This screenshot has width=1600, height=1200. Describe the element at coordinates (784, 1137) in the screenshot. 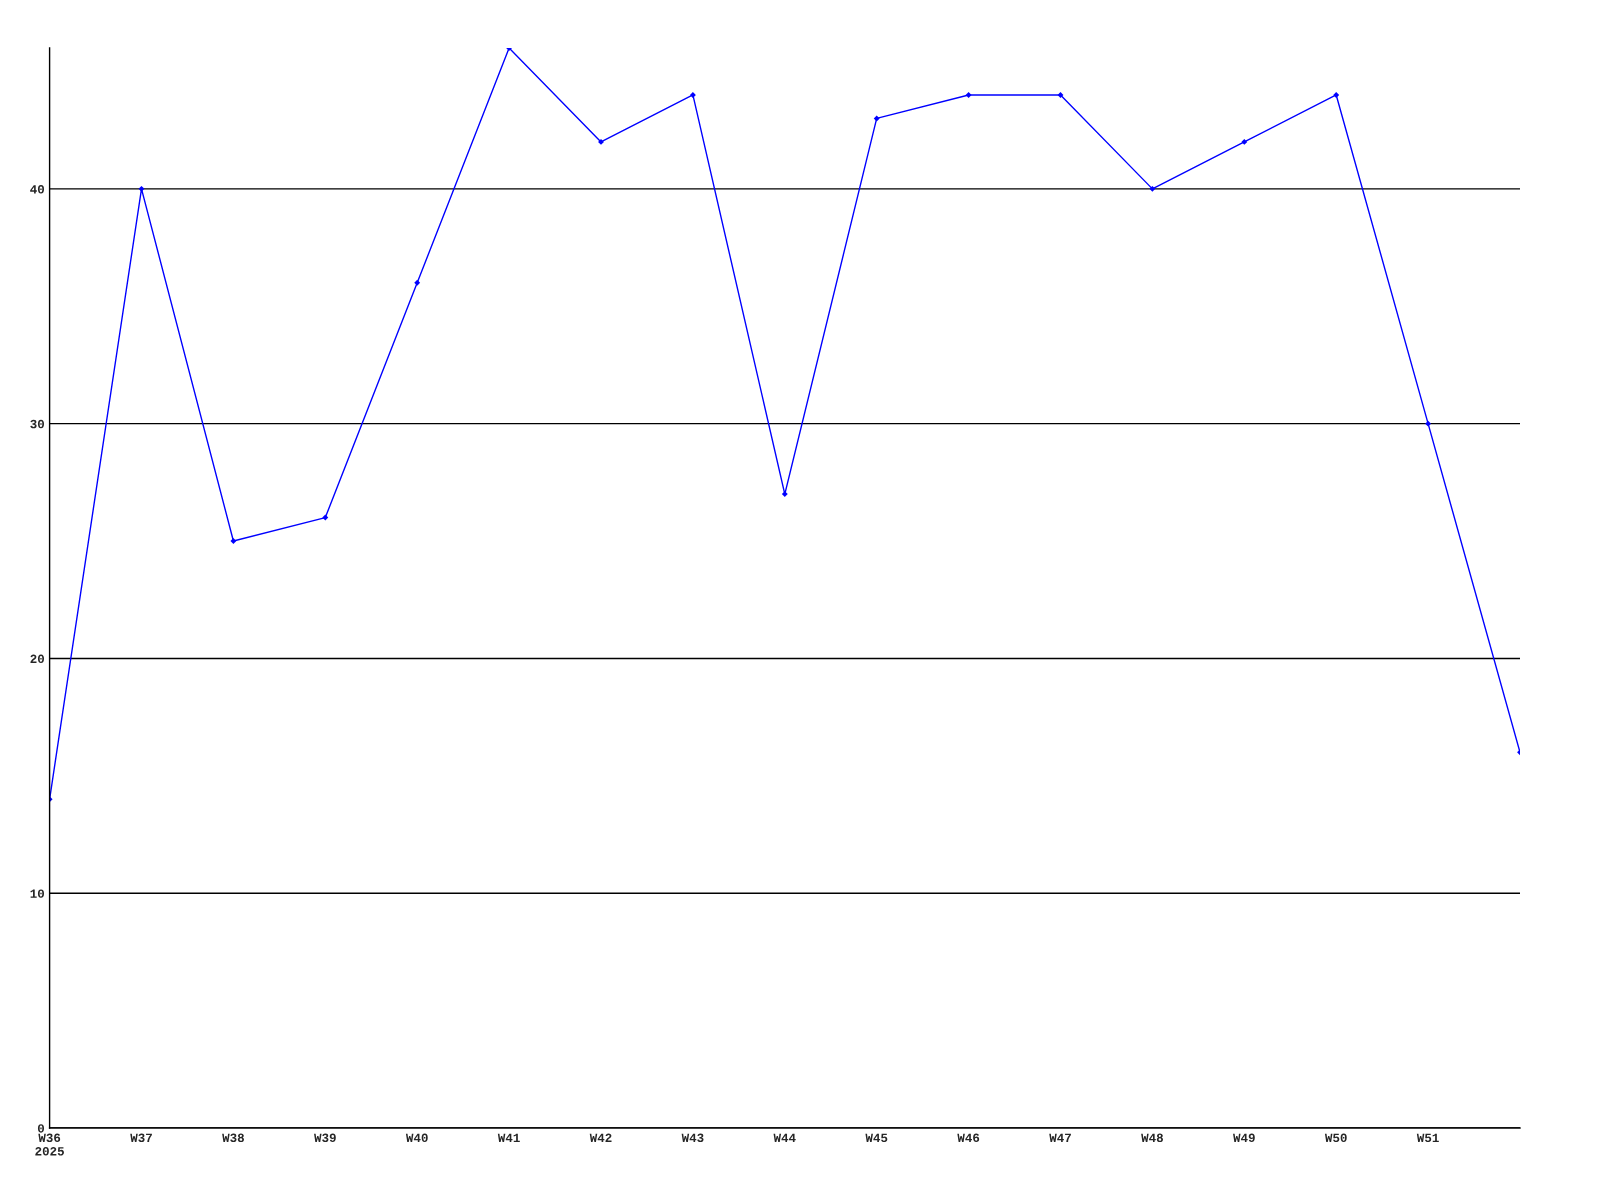

I see `x-tick-label: W44` at that location.